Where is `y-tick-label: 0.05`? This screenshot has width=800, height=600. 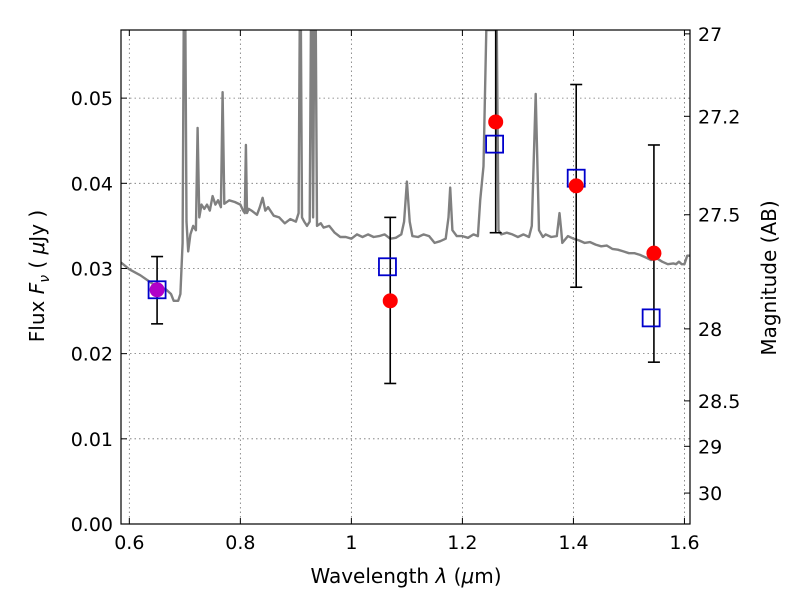
y-tick-label: 0.05 is located at coordinates (92, 99).